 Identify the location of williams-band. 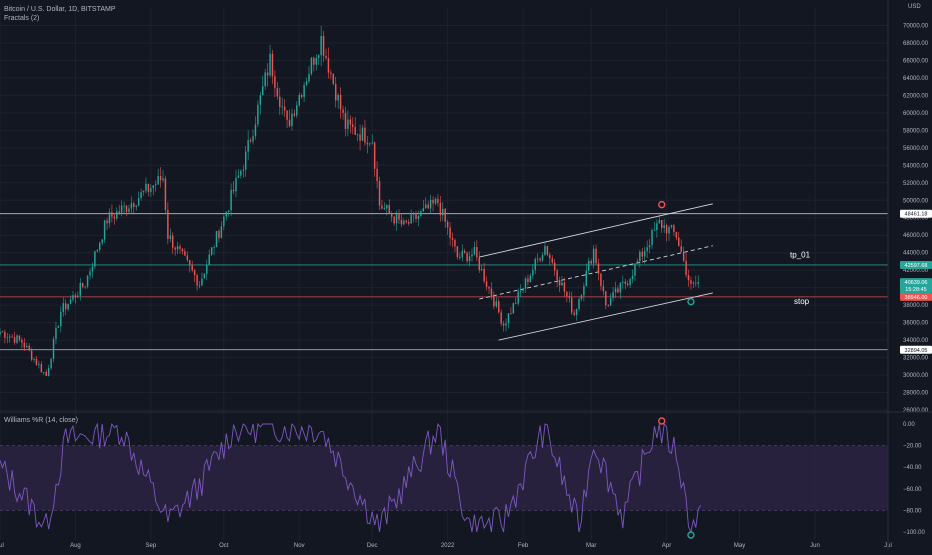
(444, 478).